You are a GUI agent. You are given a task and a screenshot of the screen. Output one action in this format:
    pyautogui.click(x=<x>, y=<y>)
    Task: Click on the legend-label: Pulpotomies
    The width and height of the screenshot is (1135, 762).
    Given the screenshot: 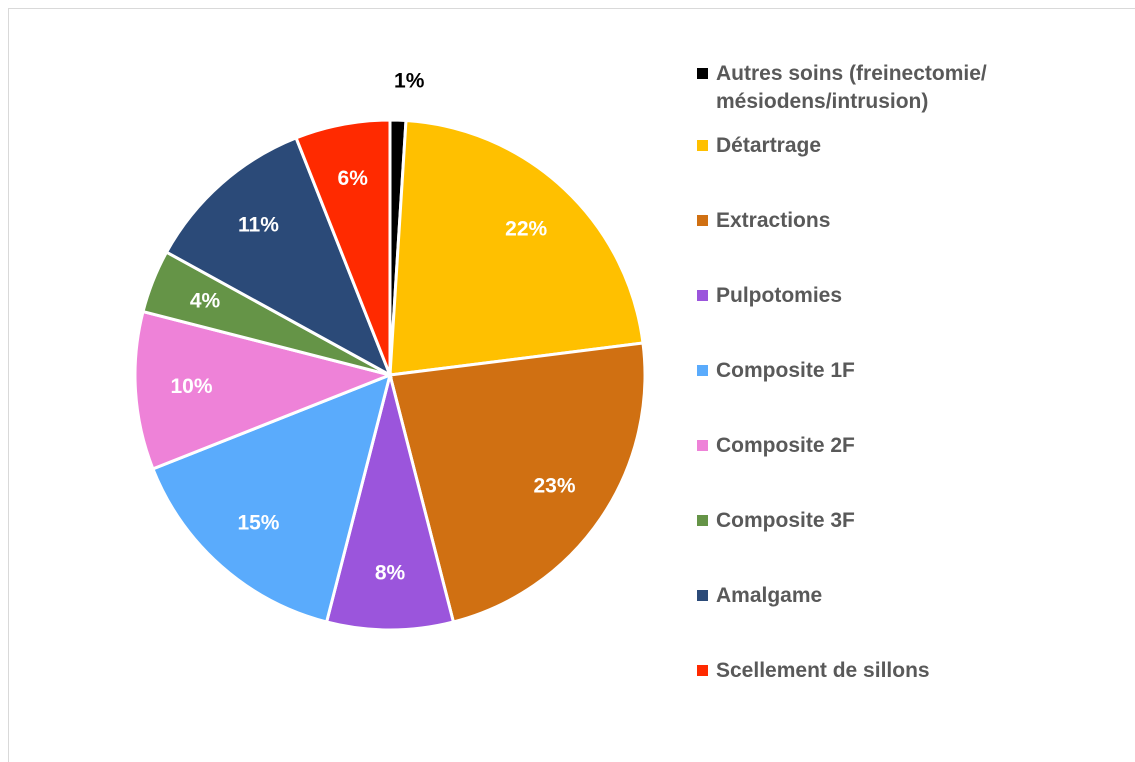 What is the action you would take?
    pyautogui.click(x=779, y=295)
    